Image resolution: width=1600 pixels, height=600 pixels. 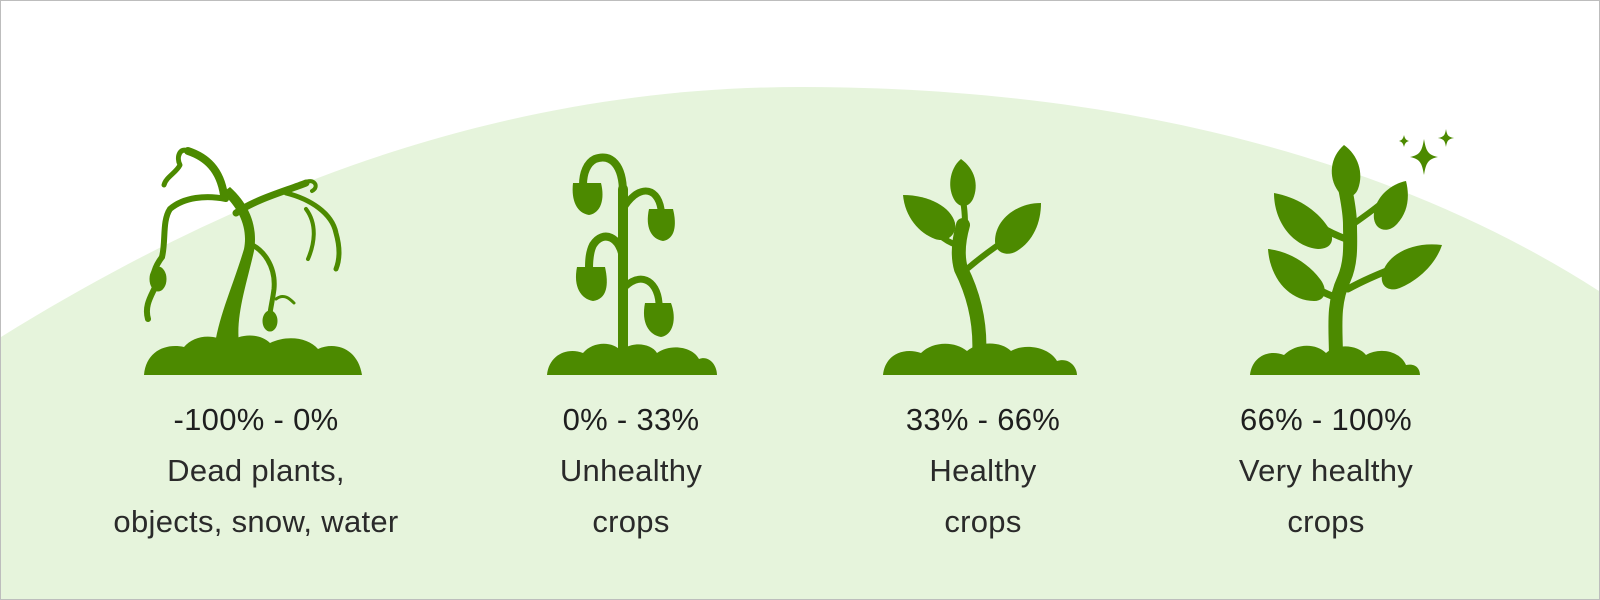 What do you see at coordinates (631, 419) in the screenshot?
I see `category-range: 0% - 33%` at bounding box center [631, 419].